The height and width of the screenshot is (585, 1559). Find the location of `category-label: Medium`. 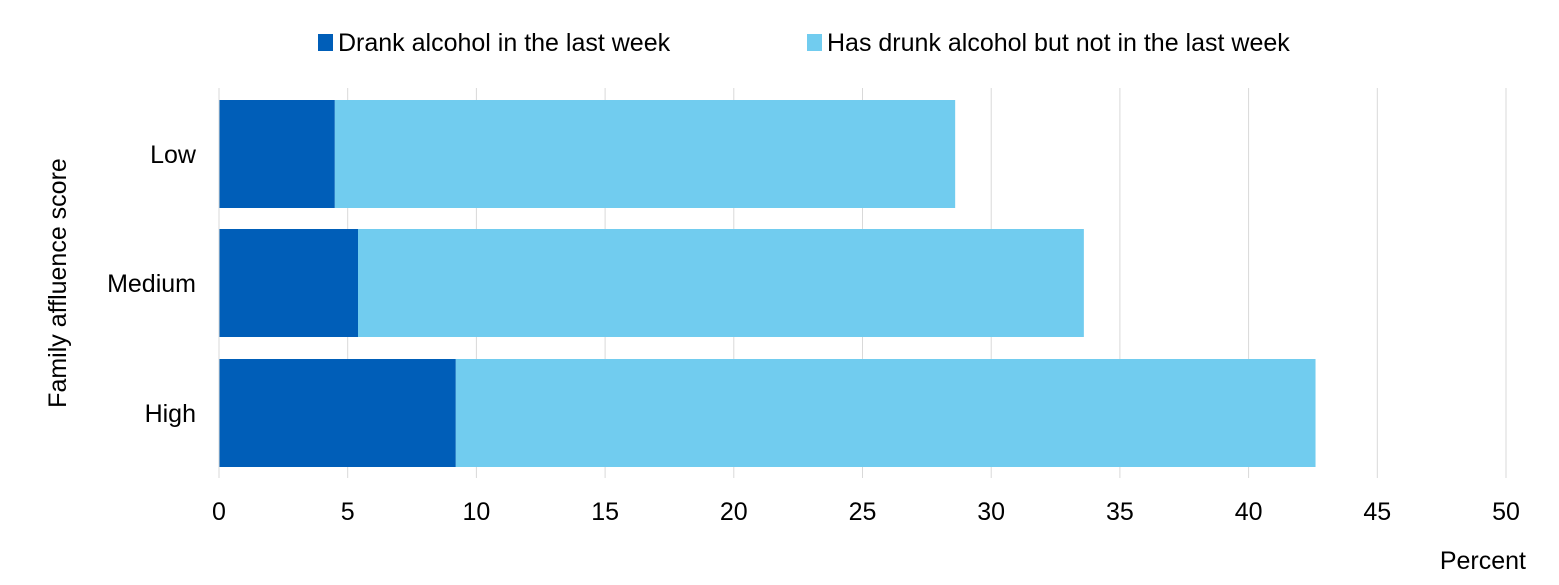

category-label: Medium is located at coordinates (151, 284).